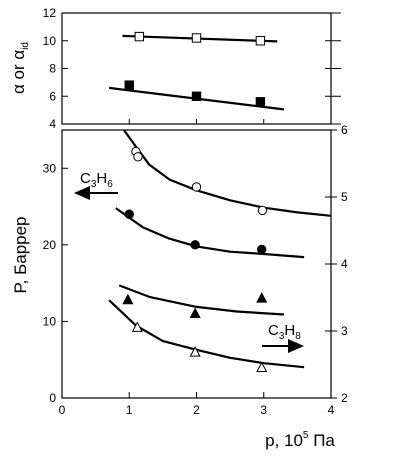 The width and height of the screenshot is (417, 461). What do you see at coordinates (284, 332) in the screenshot?
I see `propane-label: C3H8` at bounding box center [284, 332].